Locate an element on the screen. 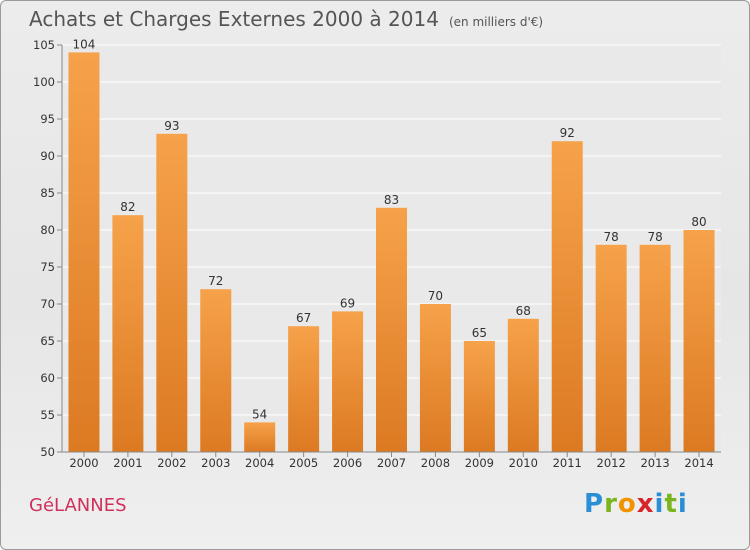  y-tick-label: 85 is located at coordinates (47, 193).